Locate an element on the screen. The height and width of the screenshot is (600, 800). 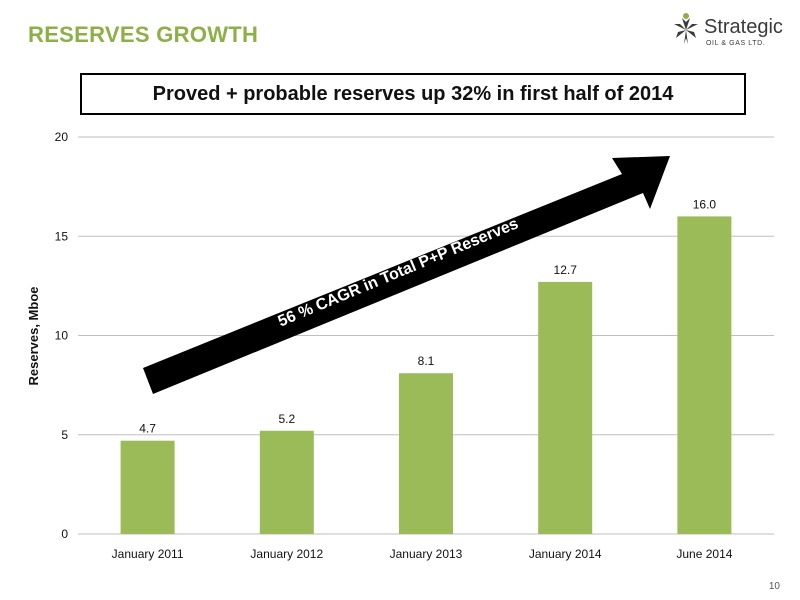
x-tick-label: January 2013 is located at coordinates (426, 554).